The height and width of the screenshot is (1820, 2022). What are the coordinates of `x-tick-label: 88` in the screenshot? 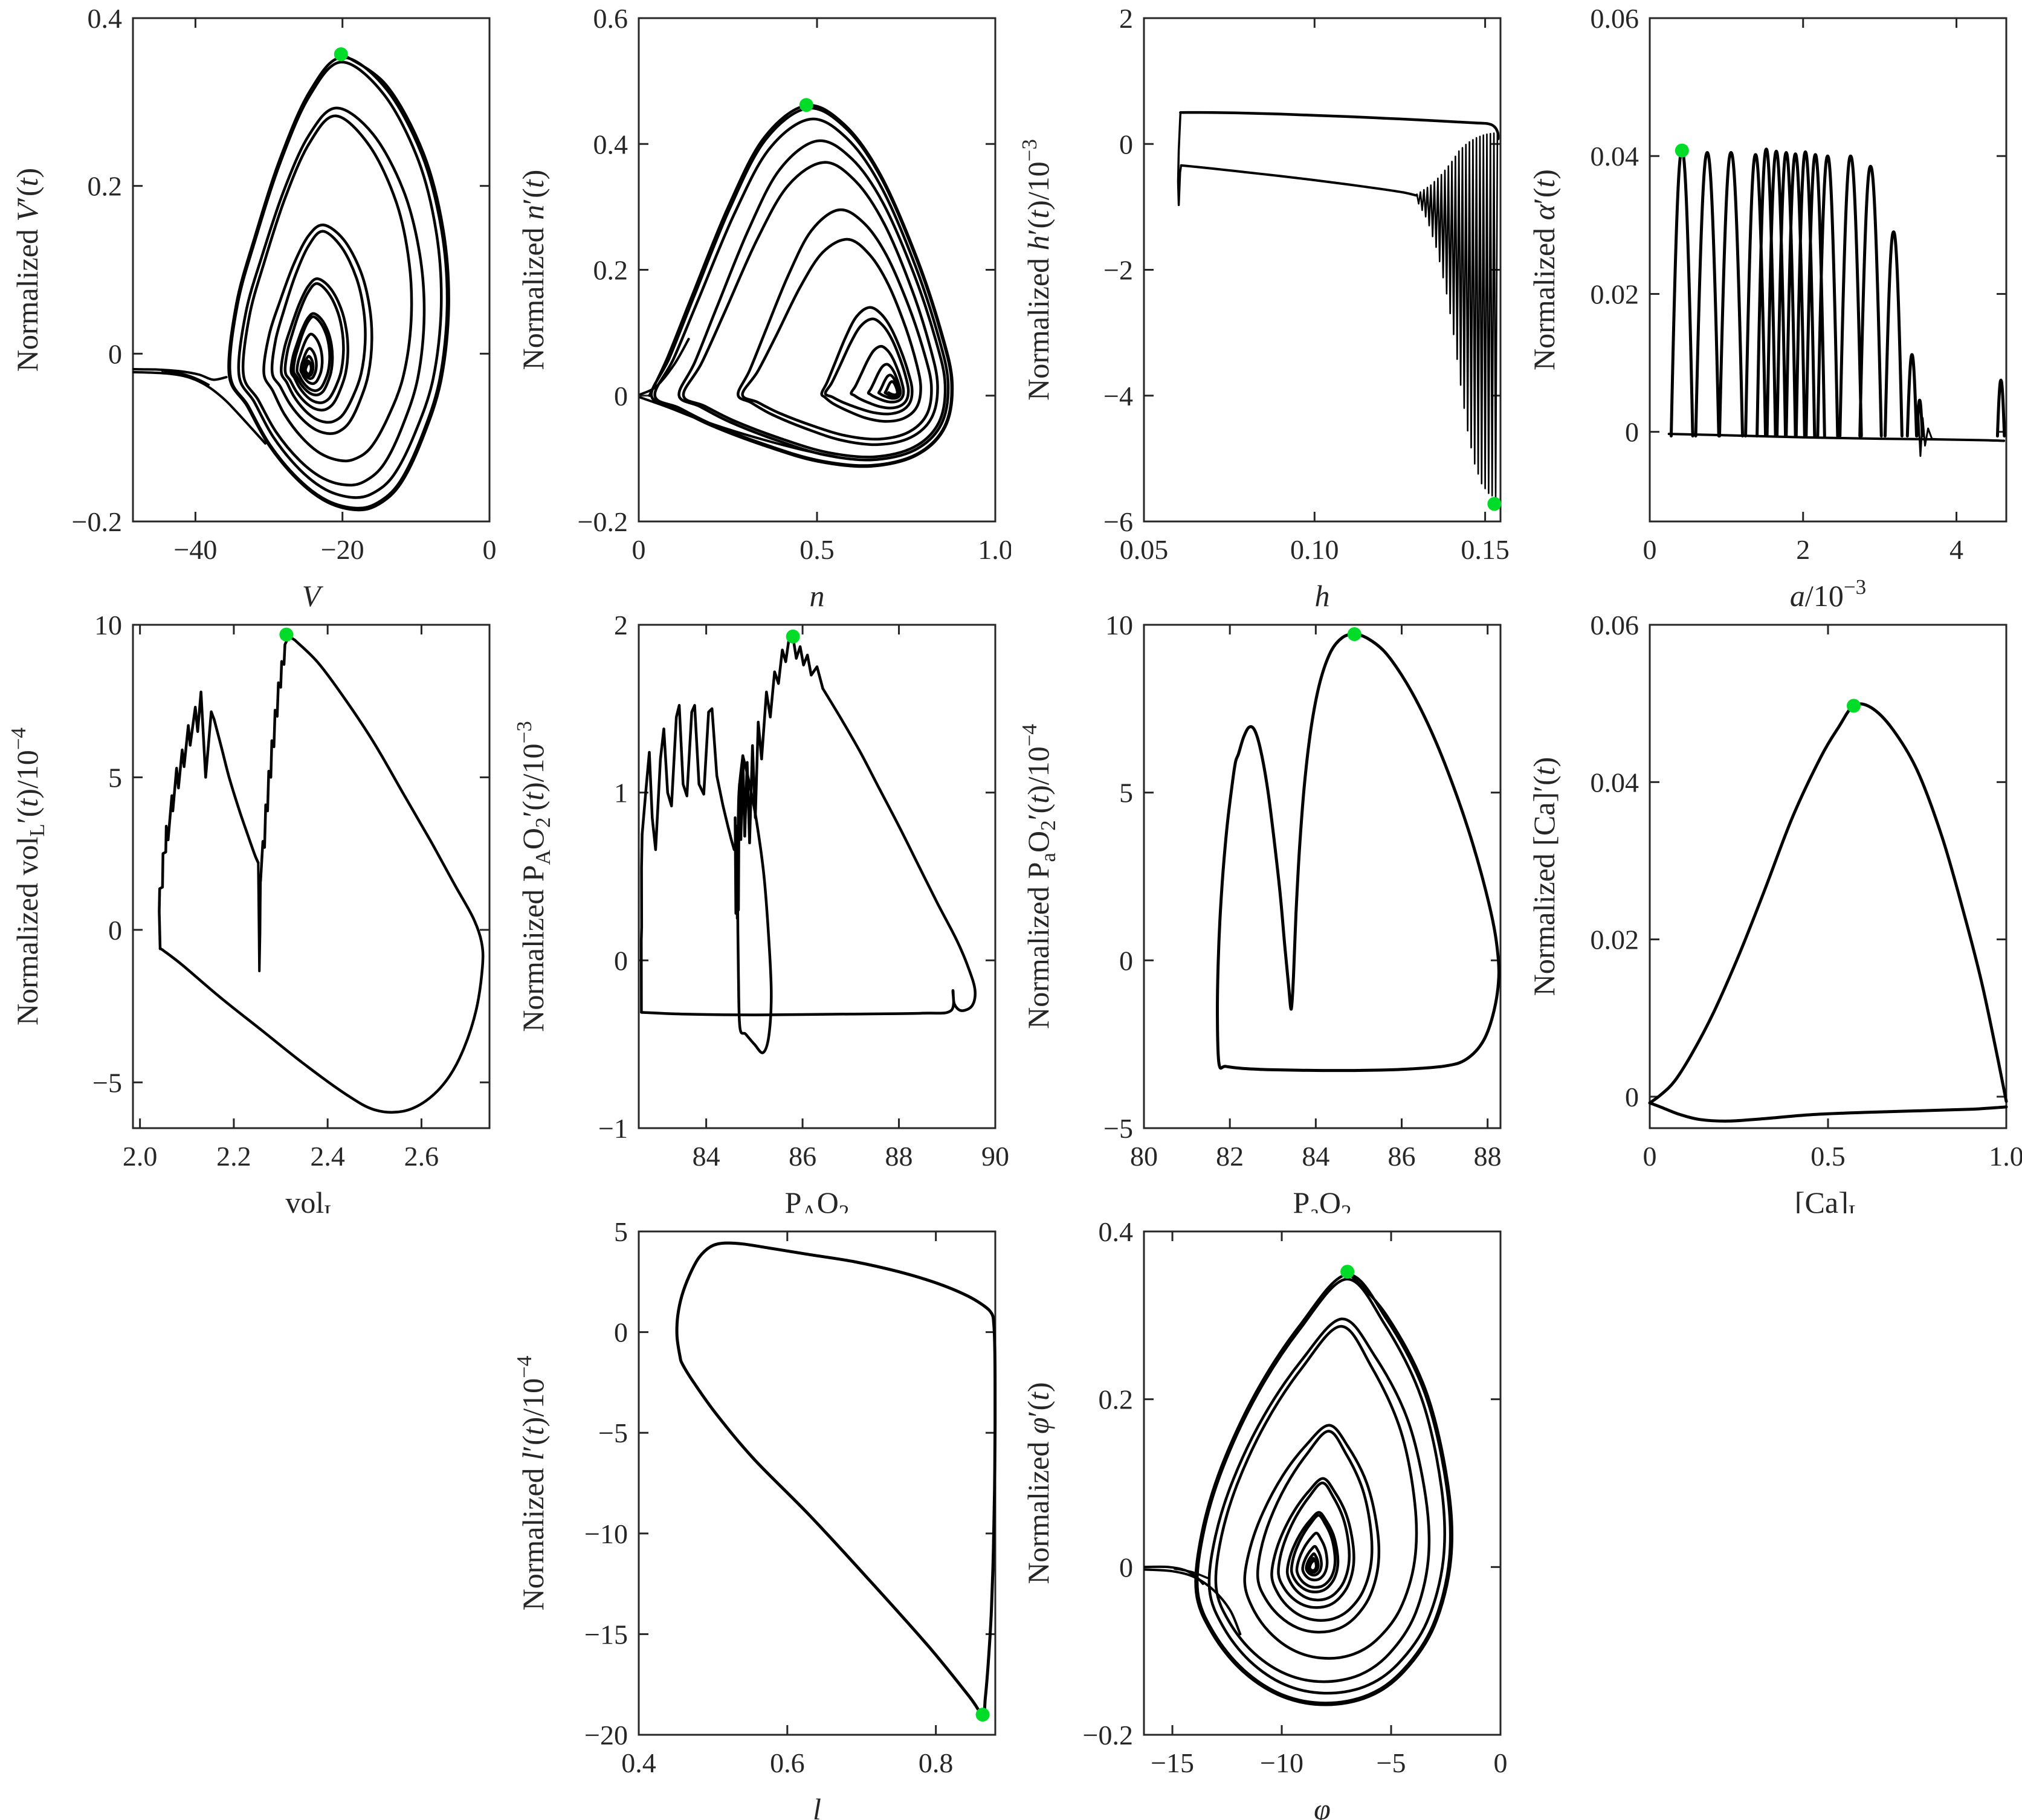 It's located at (1488, 1156).